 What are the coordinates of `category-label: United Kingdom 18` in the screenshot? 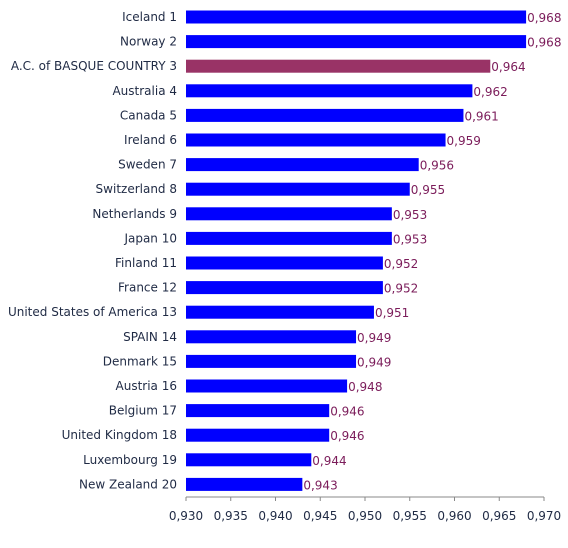 It's located at (119, 435).